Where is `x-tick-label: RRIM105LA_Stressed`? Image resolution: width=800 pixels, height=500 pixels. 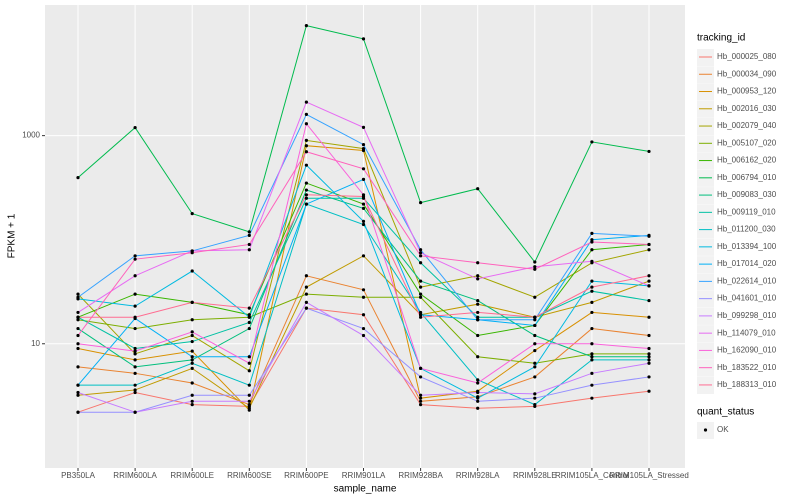 x-tick-label: RRIM105LA_Stressed is located at coordinates (649, 475).